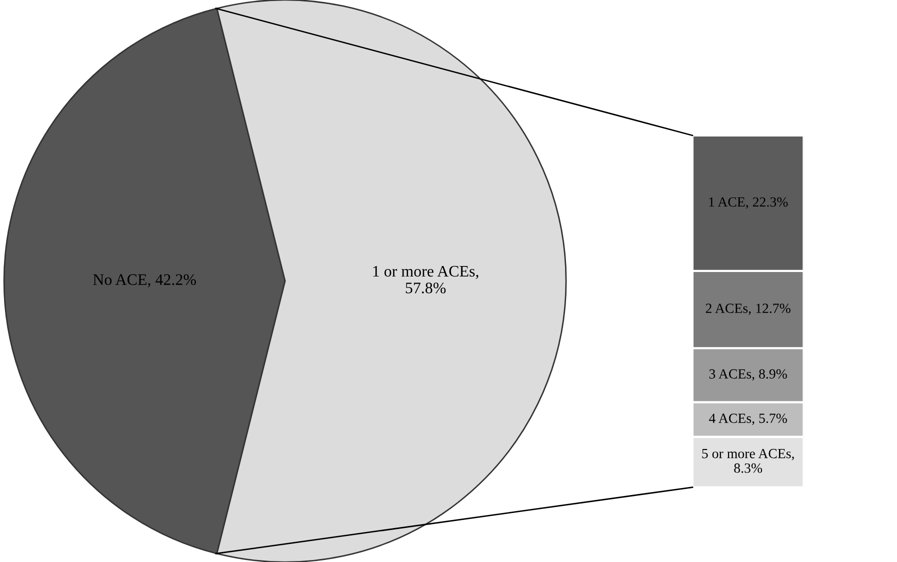  I want to click on data-label: 1 ACE, 22.3%, so click(748, 203).